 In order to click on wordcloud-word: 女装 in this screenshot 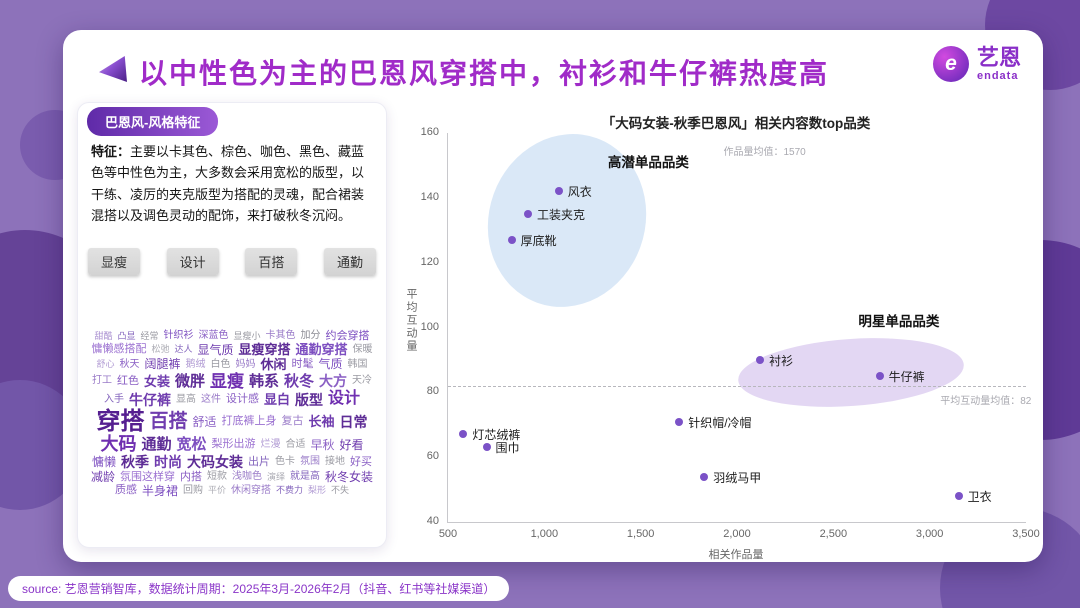, I will do `click(156, 381)`.